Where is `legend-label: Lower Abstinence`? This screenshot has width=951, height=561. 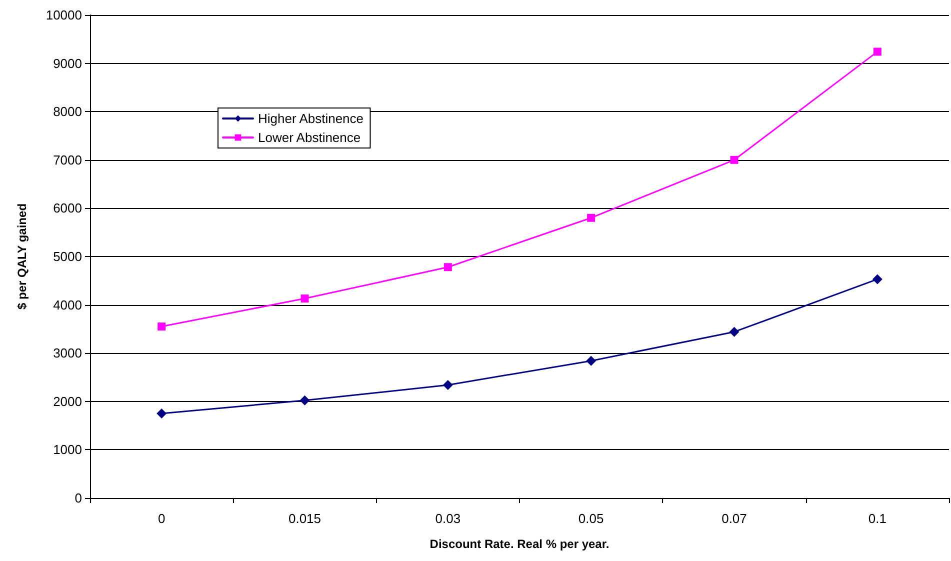
legend-label: Lower Abstinence is located at coordinates (309, 137).